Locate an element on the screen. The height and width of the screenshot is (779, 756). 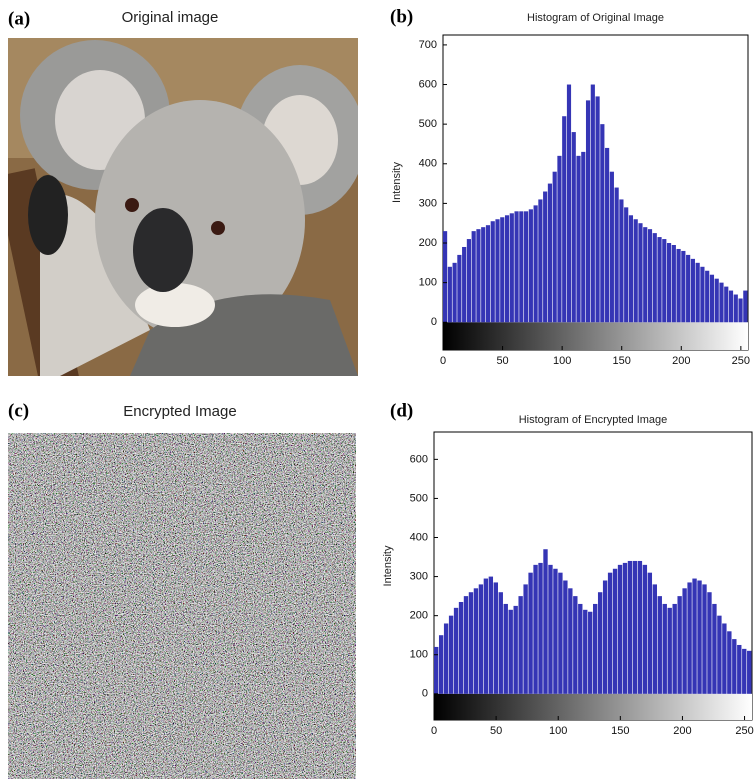
panel-label: (c) is located at coordinates (18, 410).